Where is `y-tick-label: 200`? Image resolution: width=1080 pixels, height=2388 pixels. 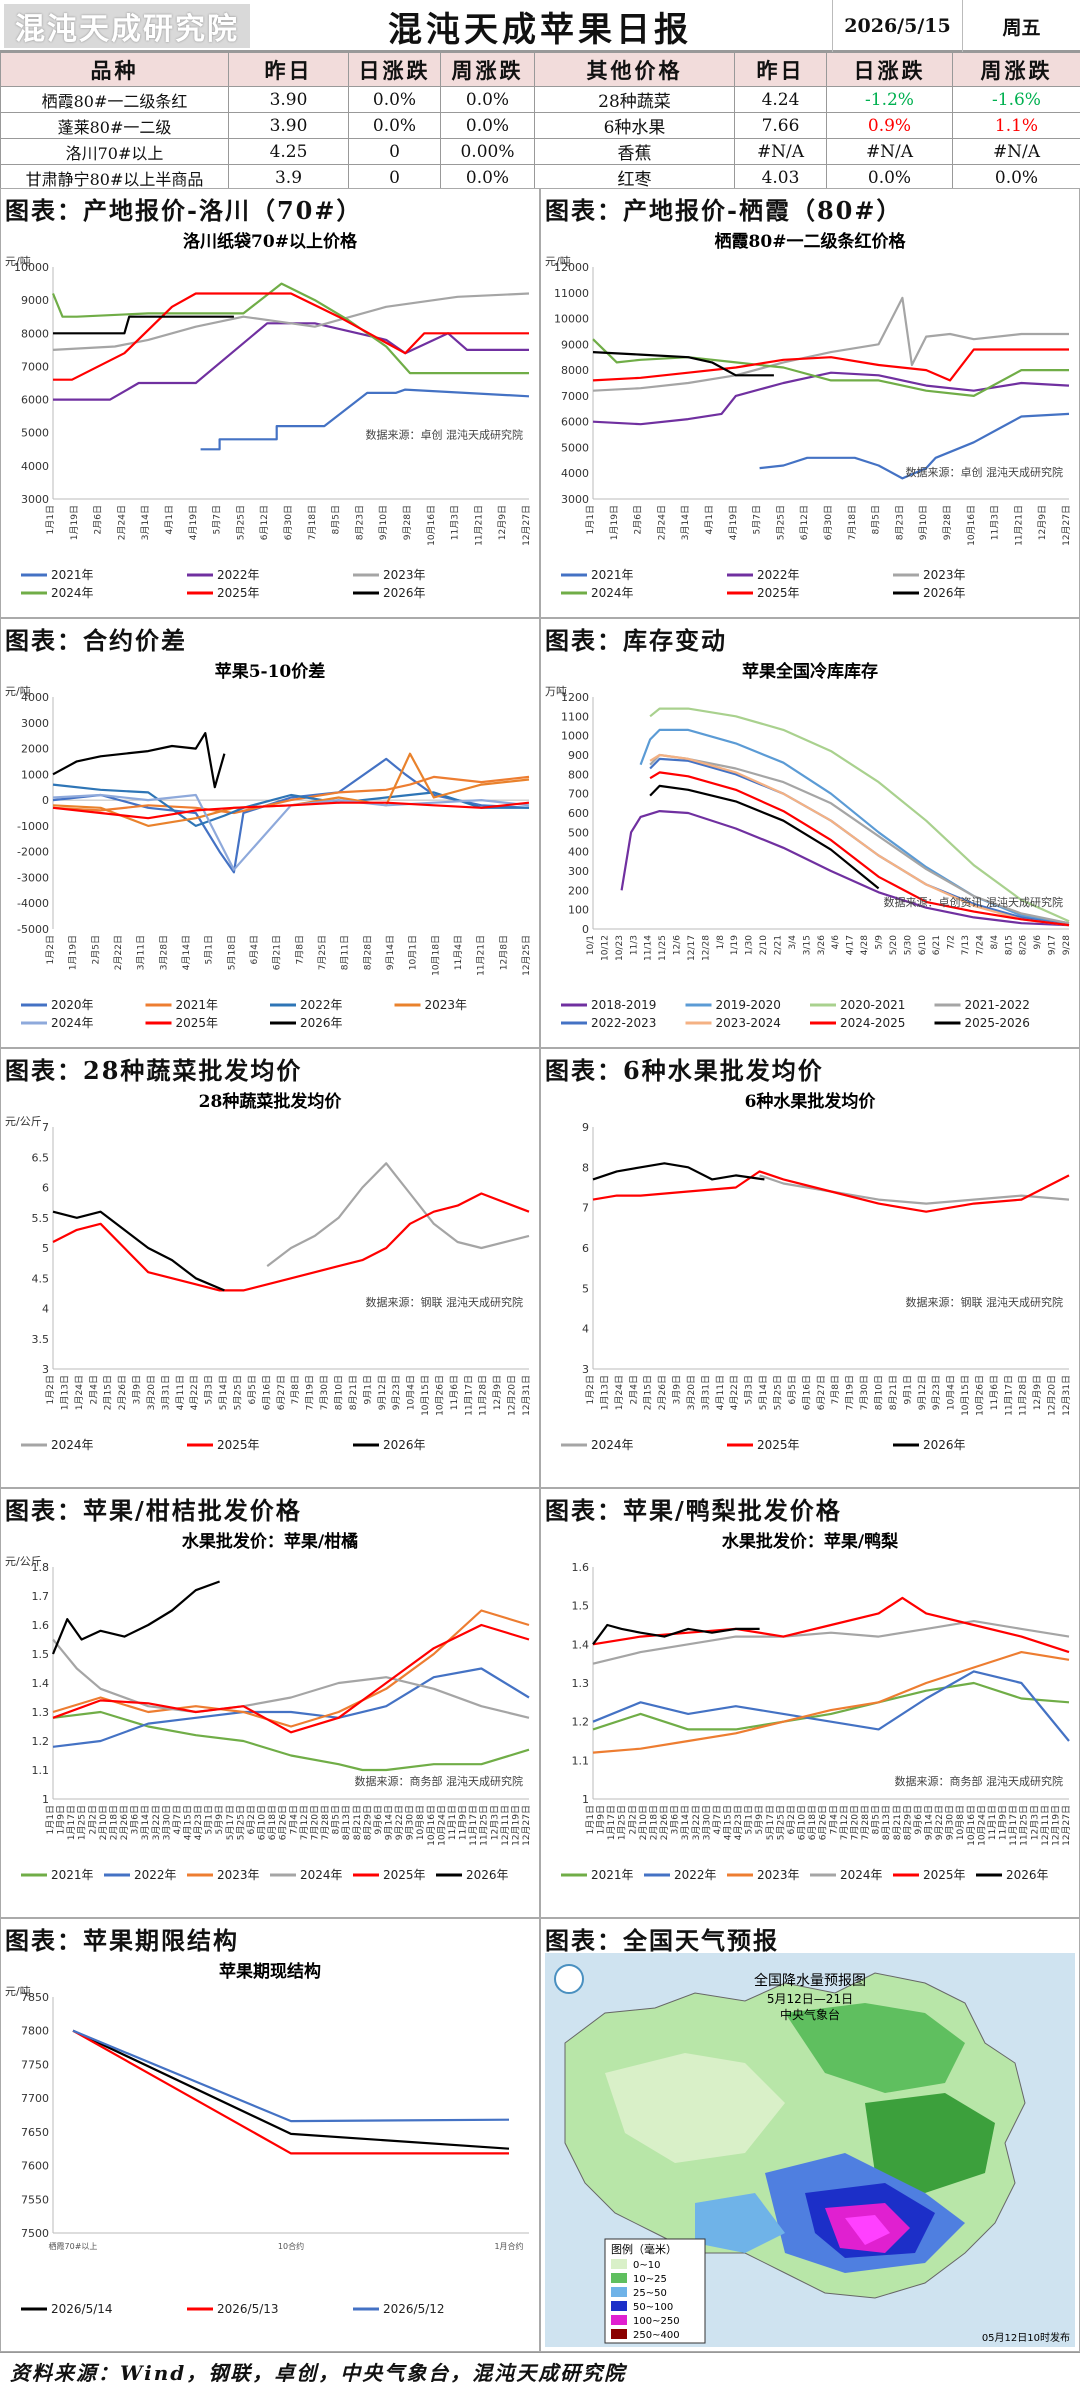
y-tick-label: 200 is located at coordinates (578, 890).